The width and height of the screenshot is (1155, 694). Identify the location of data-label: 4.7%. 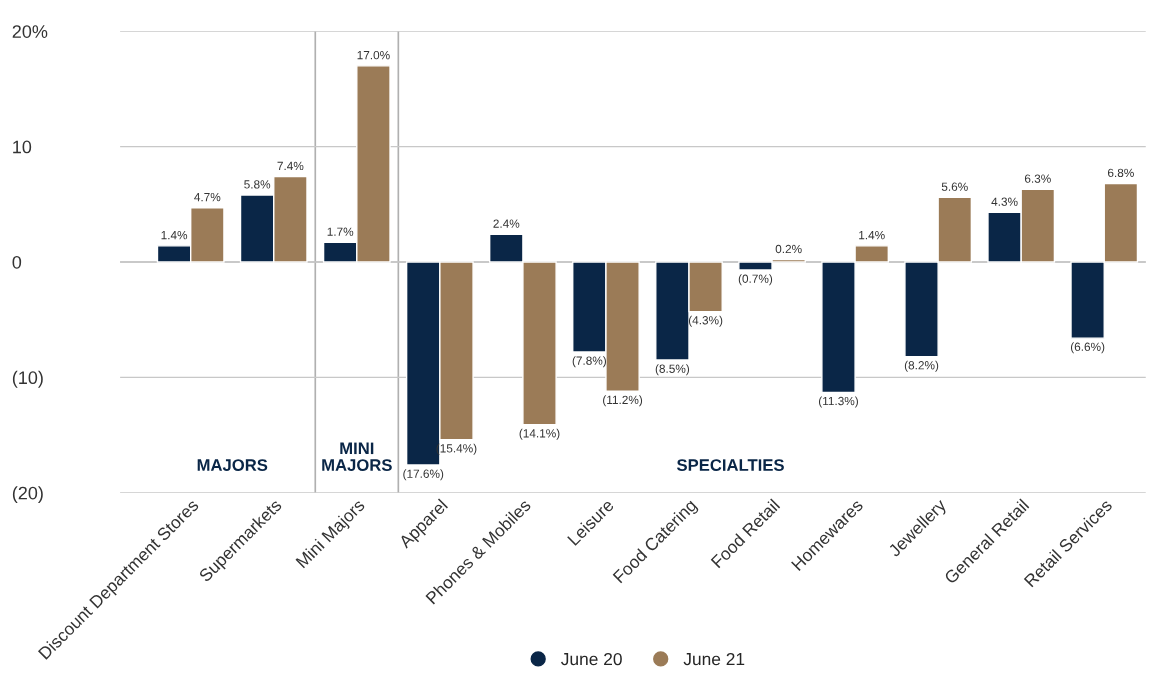
(207, 197).